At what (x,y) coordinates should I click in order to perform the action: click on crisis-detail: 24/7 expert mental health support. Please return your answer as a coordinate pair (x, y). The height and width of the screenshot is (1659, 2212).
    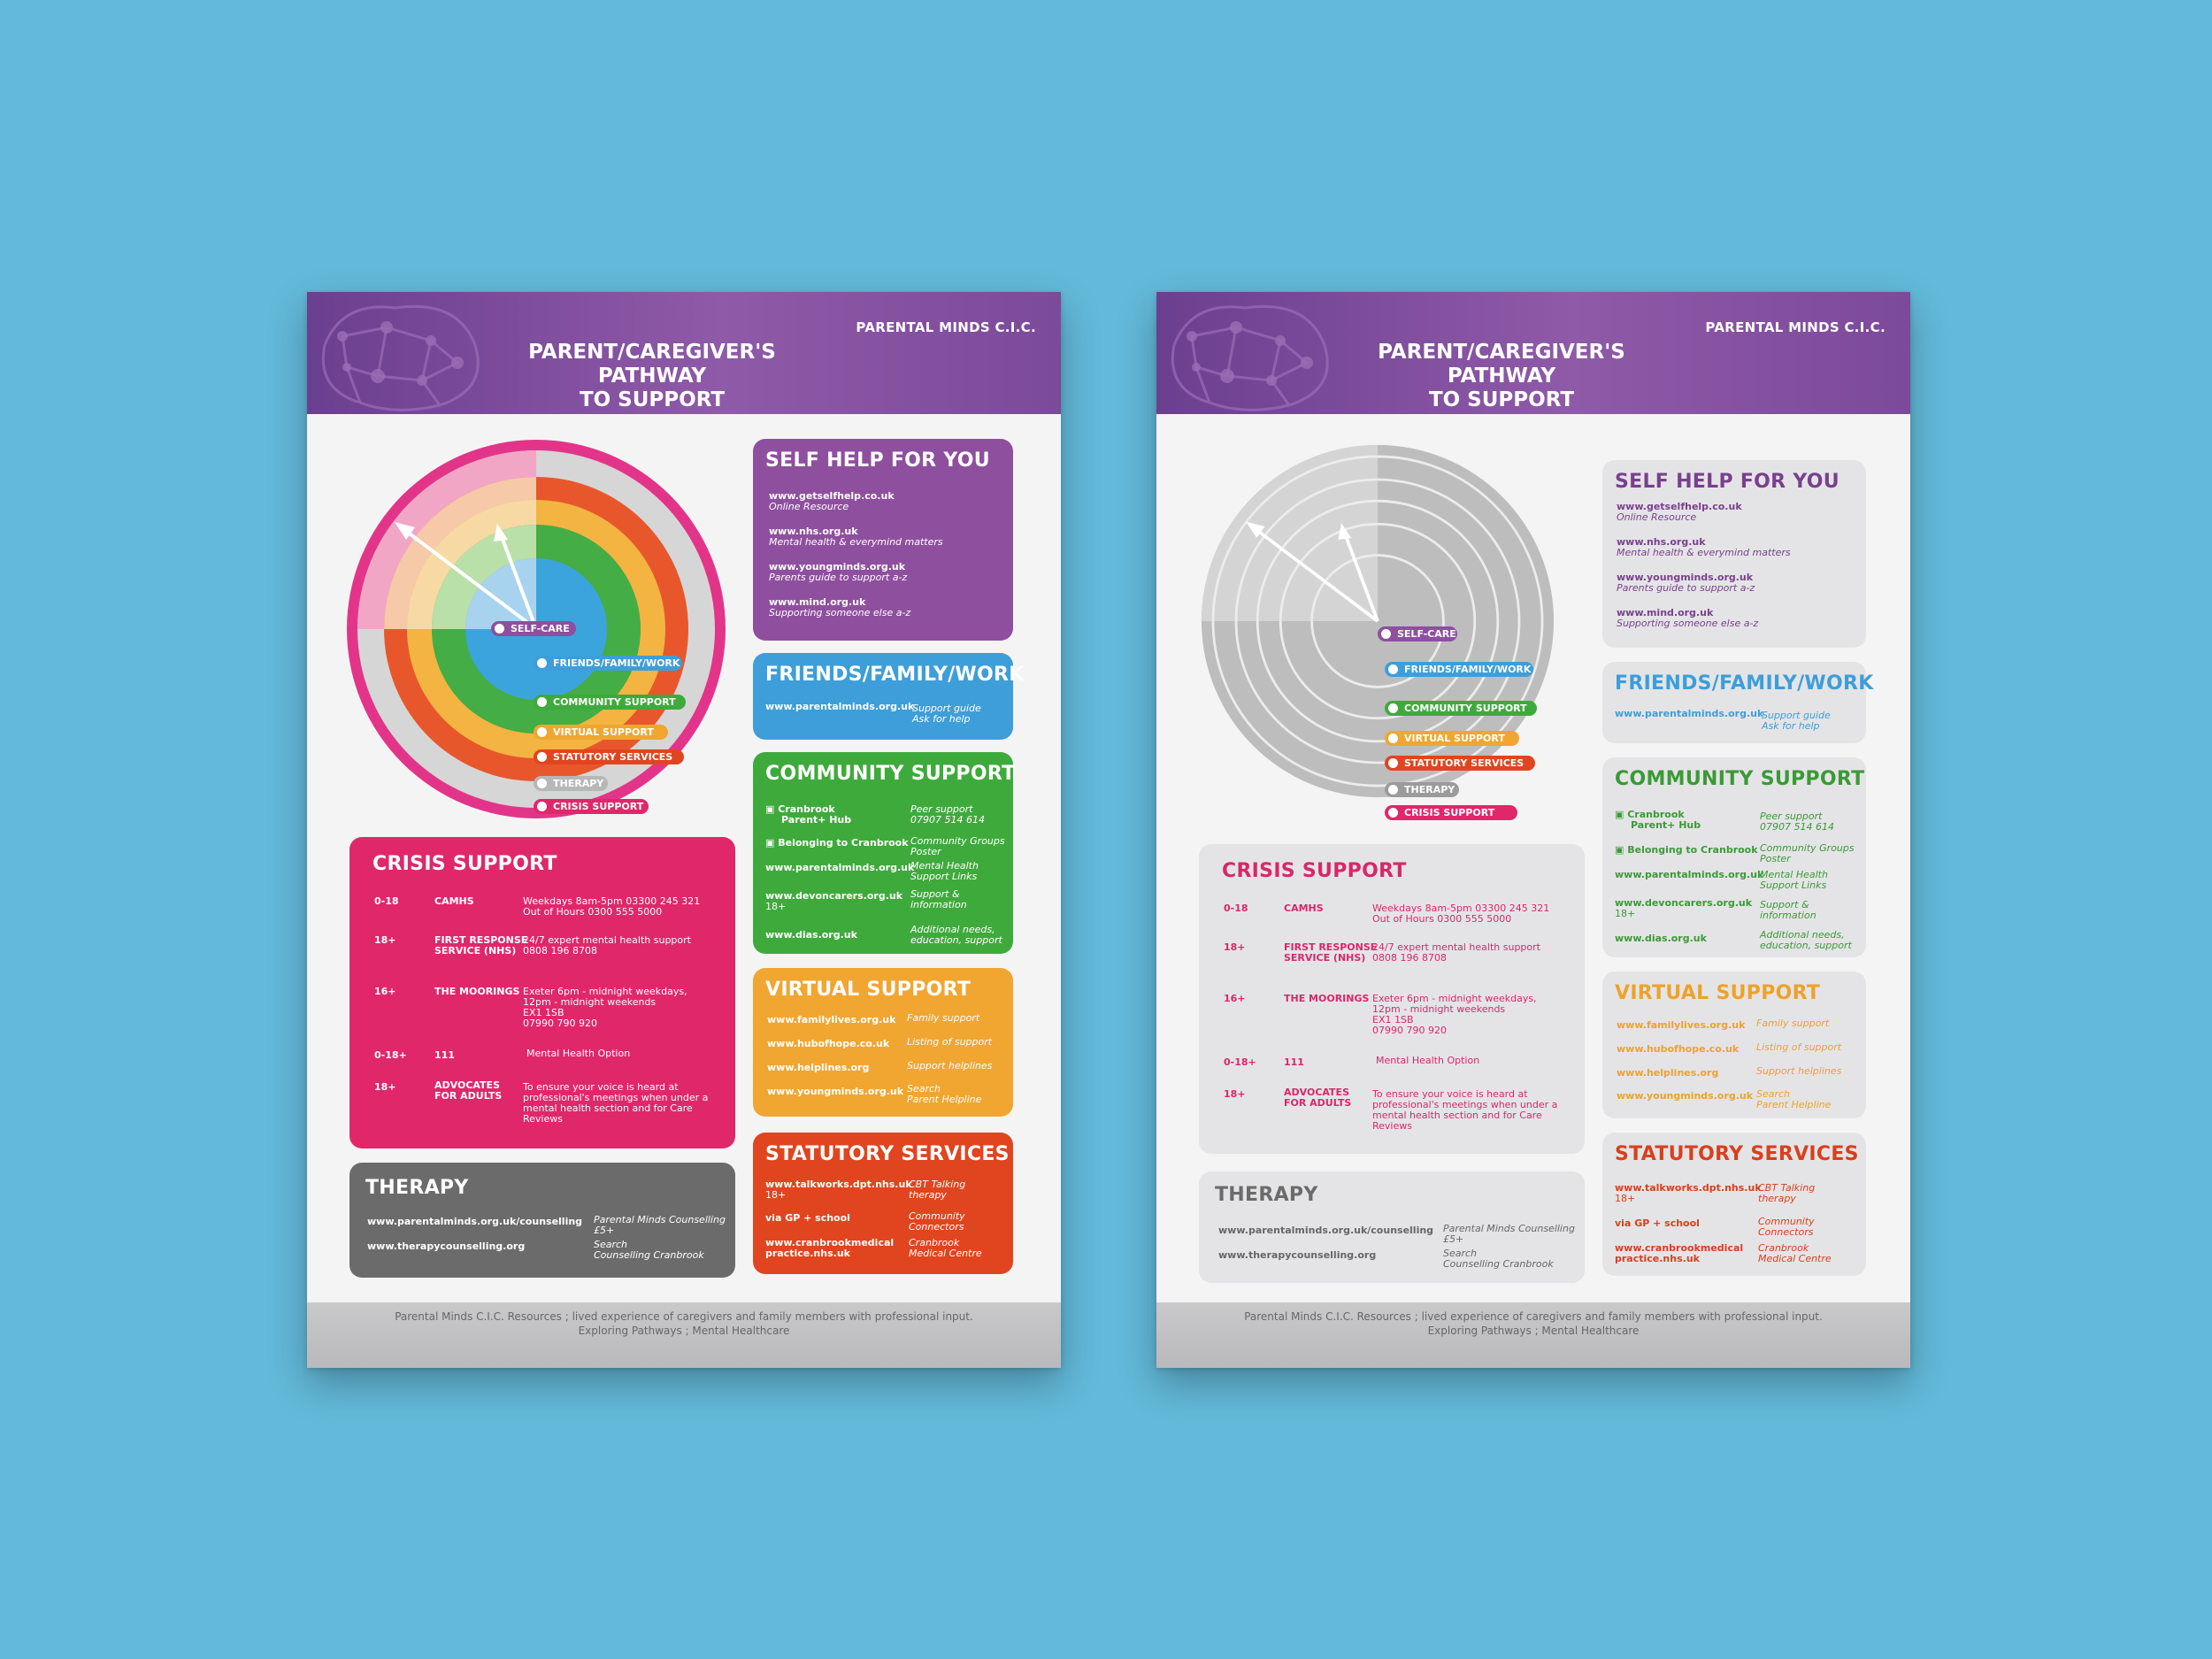
    Looking at the image, I should click on (607, 940).